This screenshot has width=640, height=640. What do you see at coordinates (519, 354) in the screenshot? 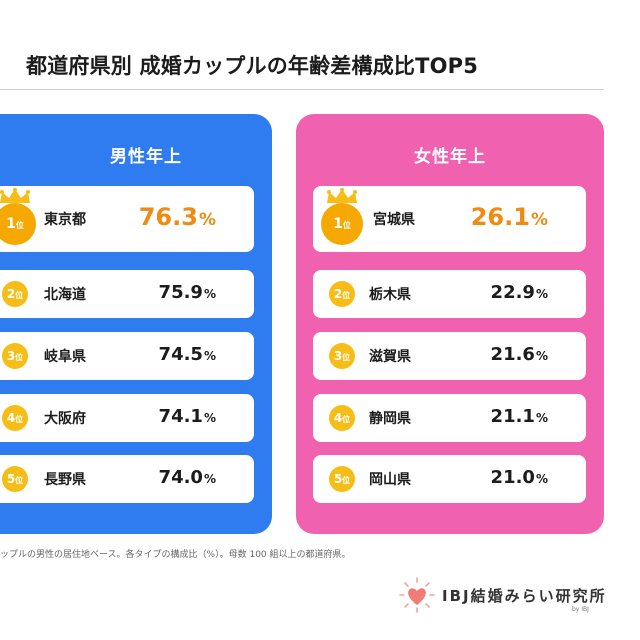
I see `percentage-value: 21.6%` at bounding box center [519, 354].